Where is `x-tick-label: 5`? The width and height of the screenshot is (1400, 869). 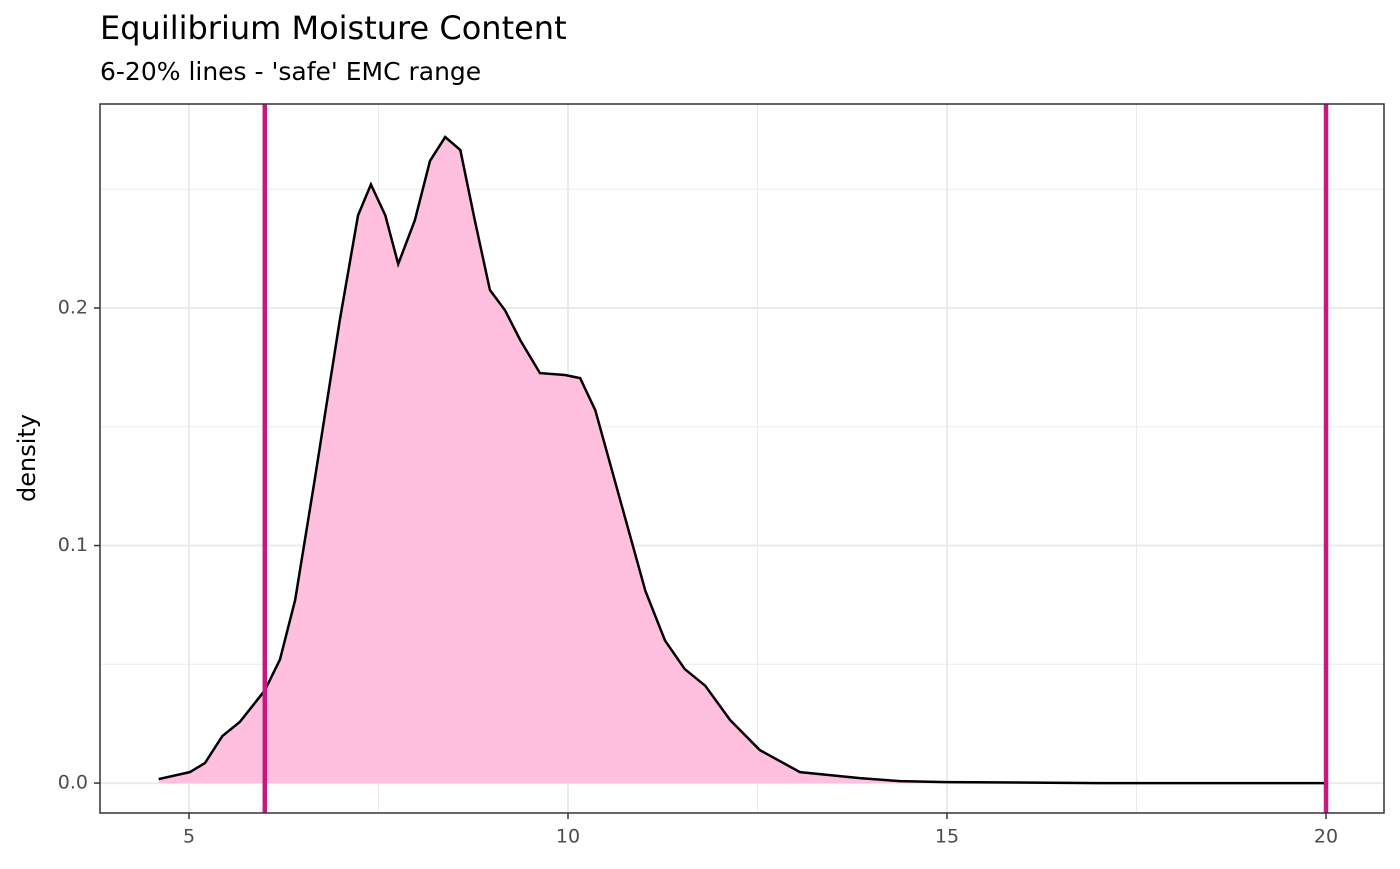 x-tick-label: 5 is located at coordinates (189, 837).